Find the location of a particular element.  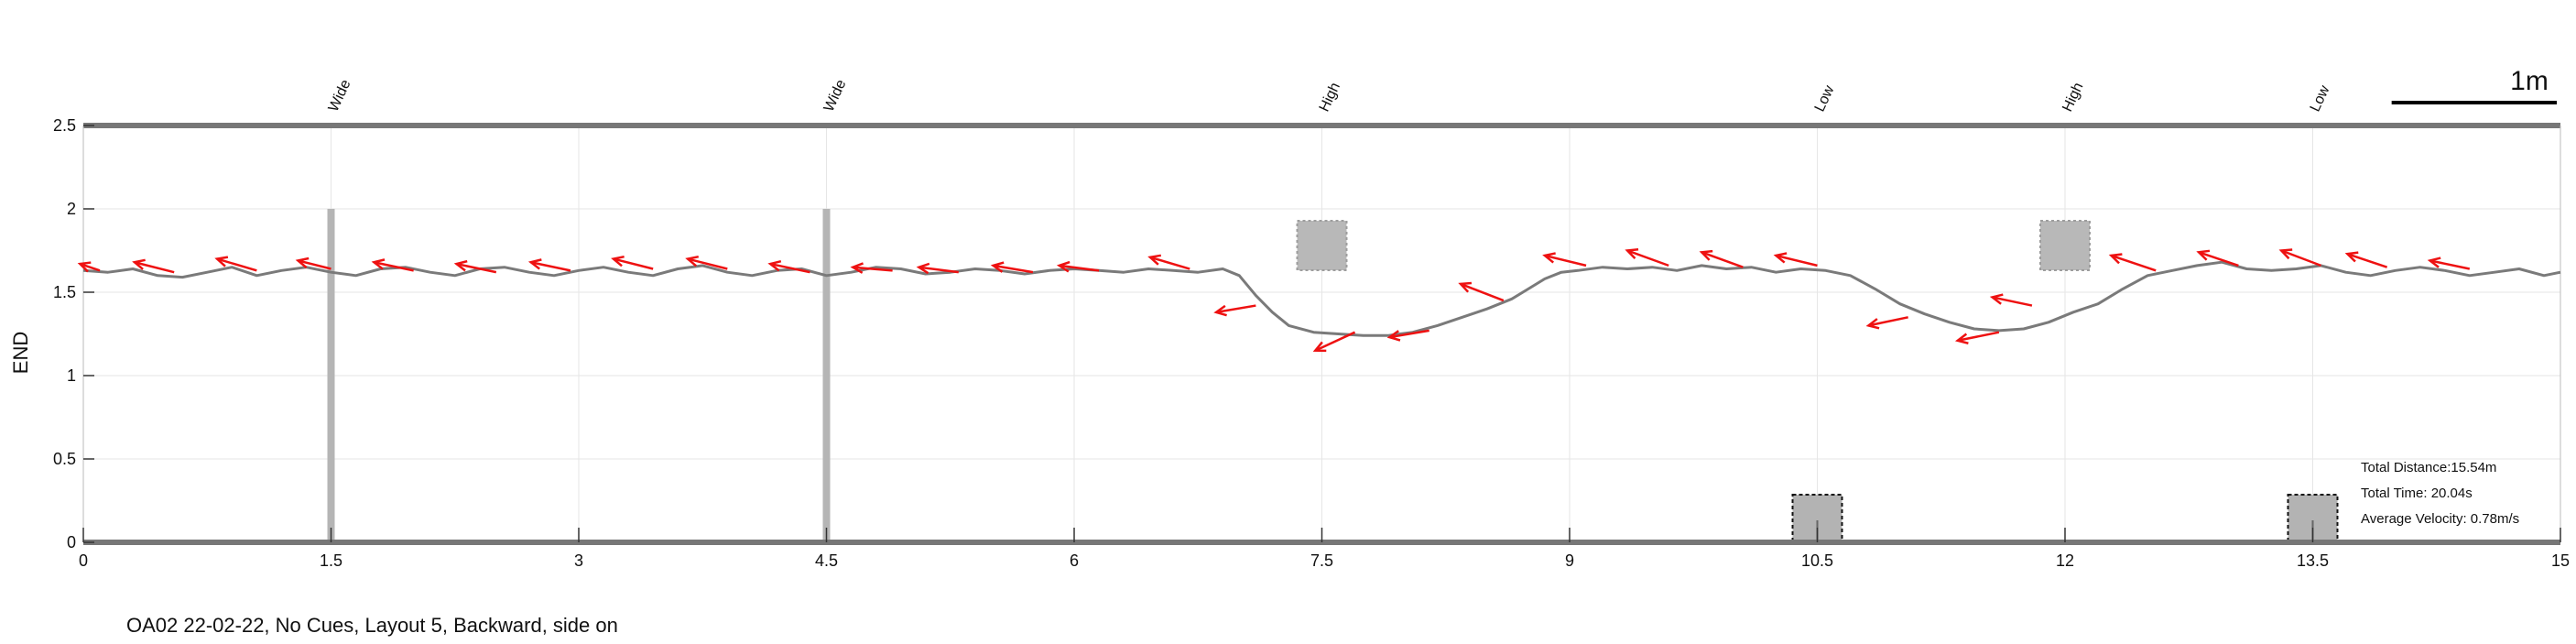

x-tick-label: 13.5 is located at coordinates (2313, 561).